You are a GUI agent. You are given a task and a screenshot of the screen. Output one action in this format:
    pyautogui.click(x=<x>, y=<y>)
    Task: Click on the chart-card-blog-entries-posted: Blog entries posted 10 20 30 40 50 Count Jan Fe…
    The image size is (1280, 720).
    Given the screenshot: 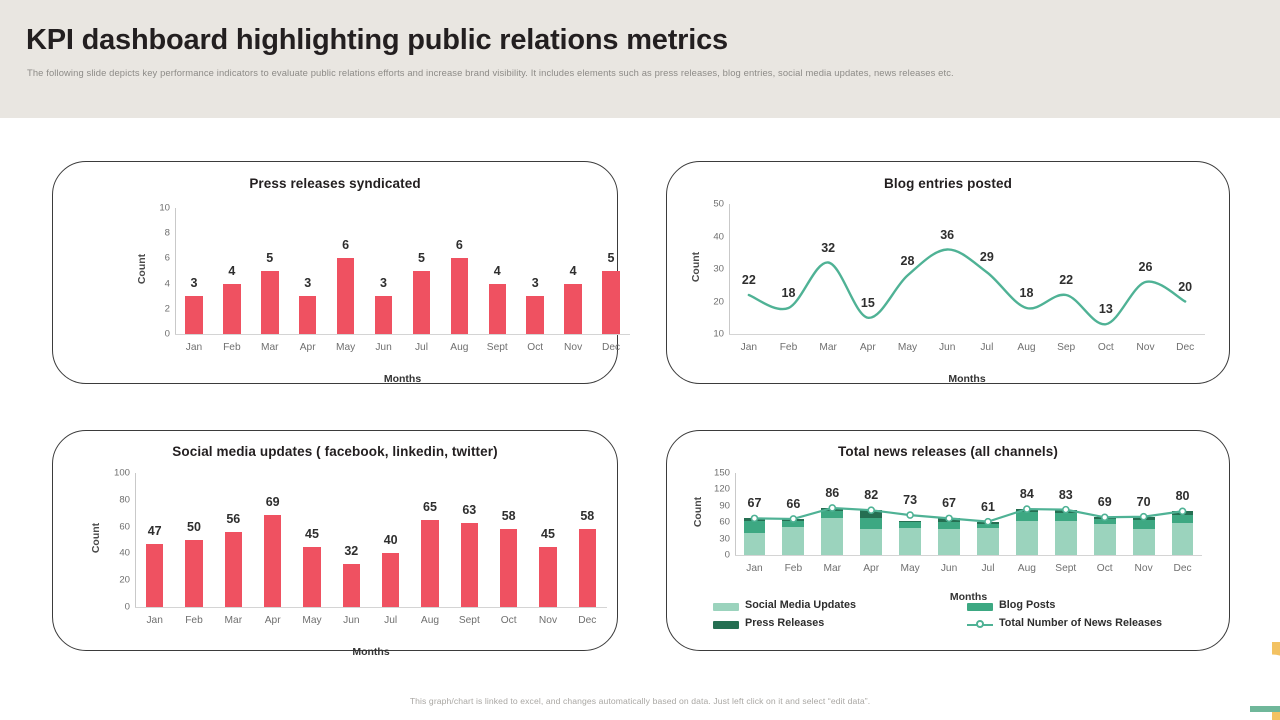 What is the action you would take?
    pyautogui.click(x=948, y=273)
    